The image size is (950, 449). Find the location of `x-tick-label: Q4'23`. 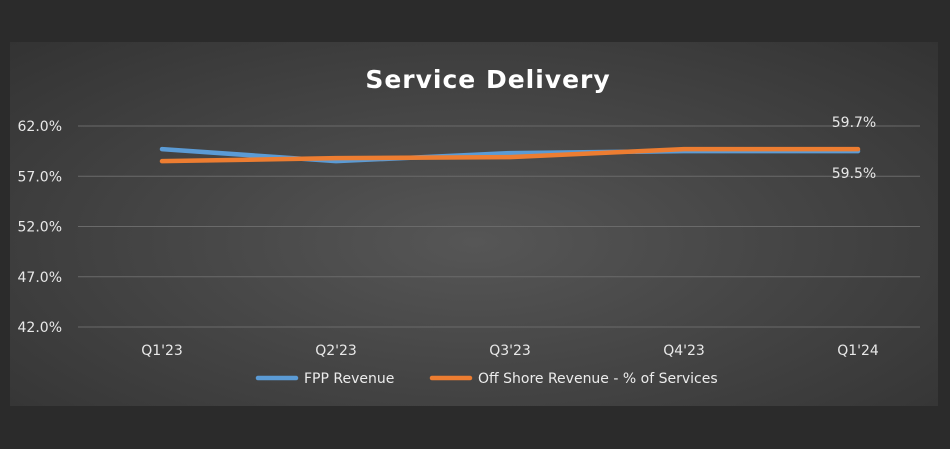

x-tick-label: Q4'23 is located at coordinates (684, 351).